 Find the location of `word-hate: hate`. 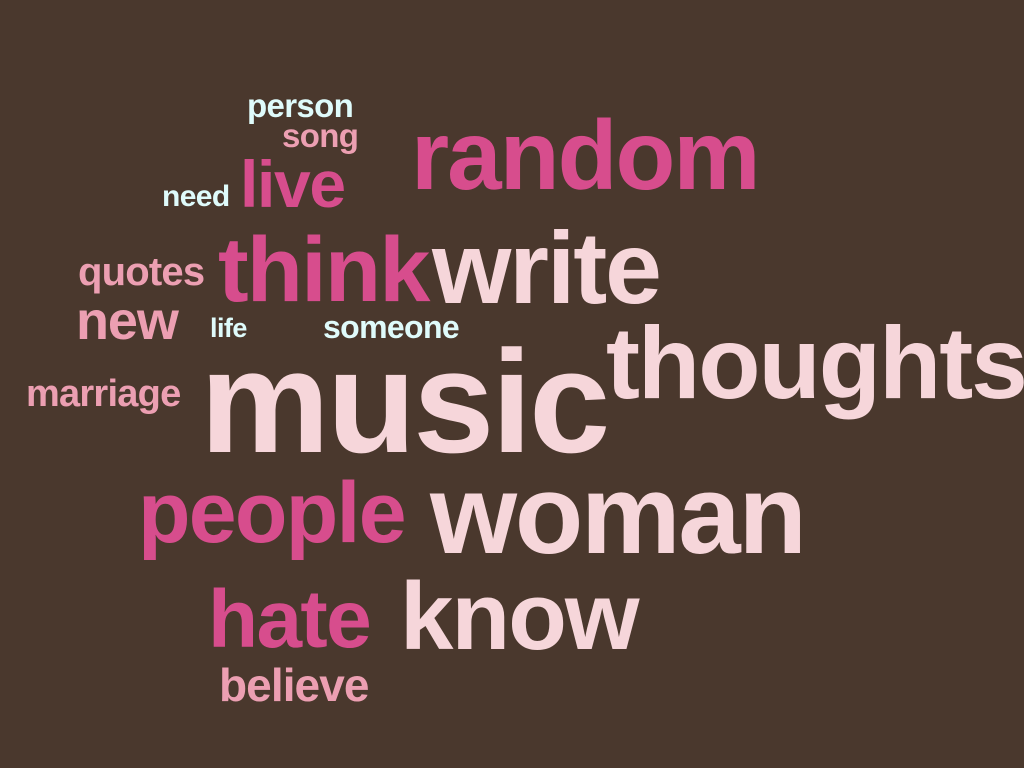

word-hate: hate is located at coordinates (290, 619).